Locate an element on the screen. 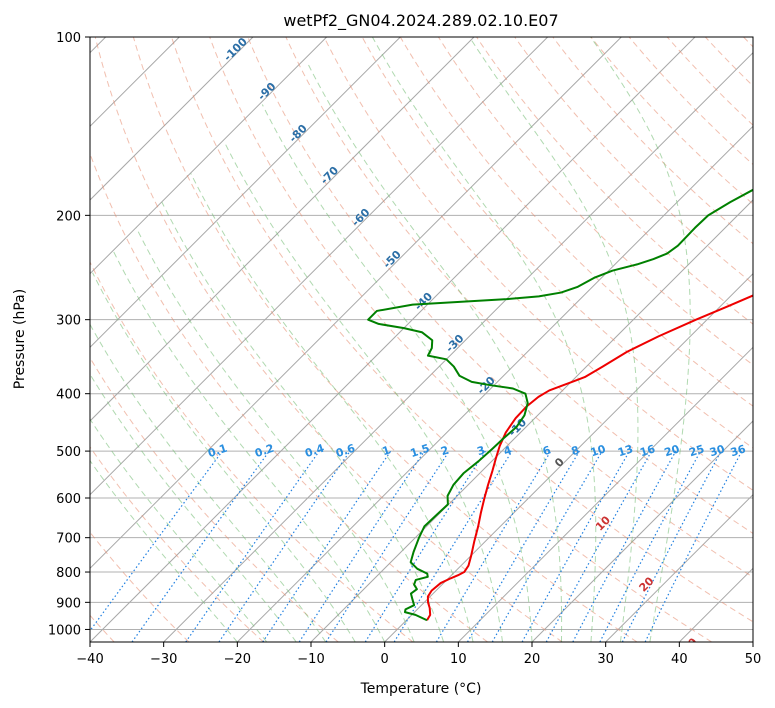 This screenshot has height=708, width=775. x-tick-label: 20 is located at coordinates (532, 659).